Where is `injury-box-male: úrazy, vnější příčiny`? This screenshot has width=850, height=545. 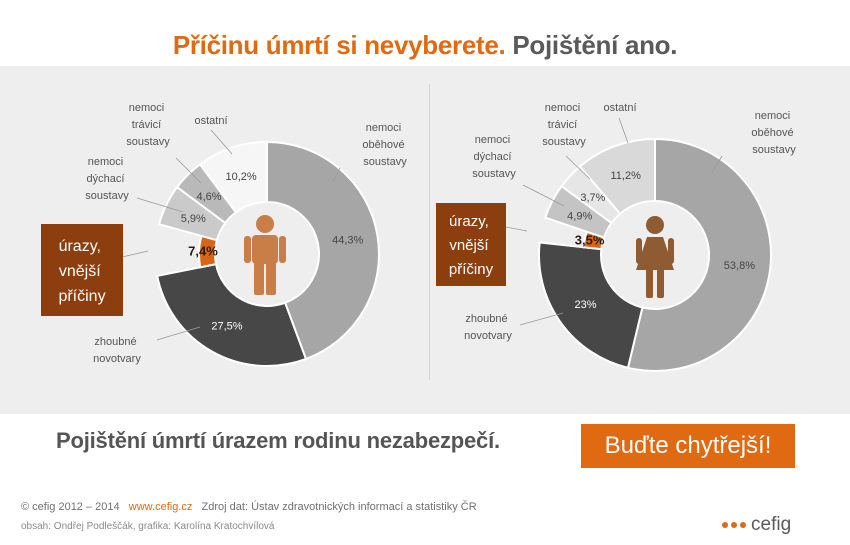 injury-box-male: úrazy, vnější příčiny is located at coordinates (82, 270).